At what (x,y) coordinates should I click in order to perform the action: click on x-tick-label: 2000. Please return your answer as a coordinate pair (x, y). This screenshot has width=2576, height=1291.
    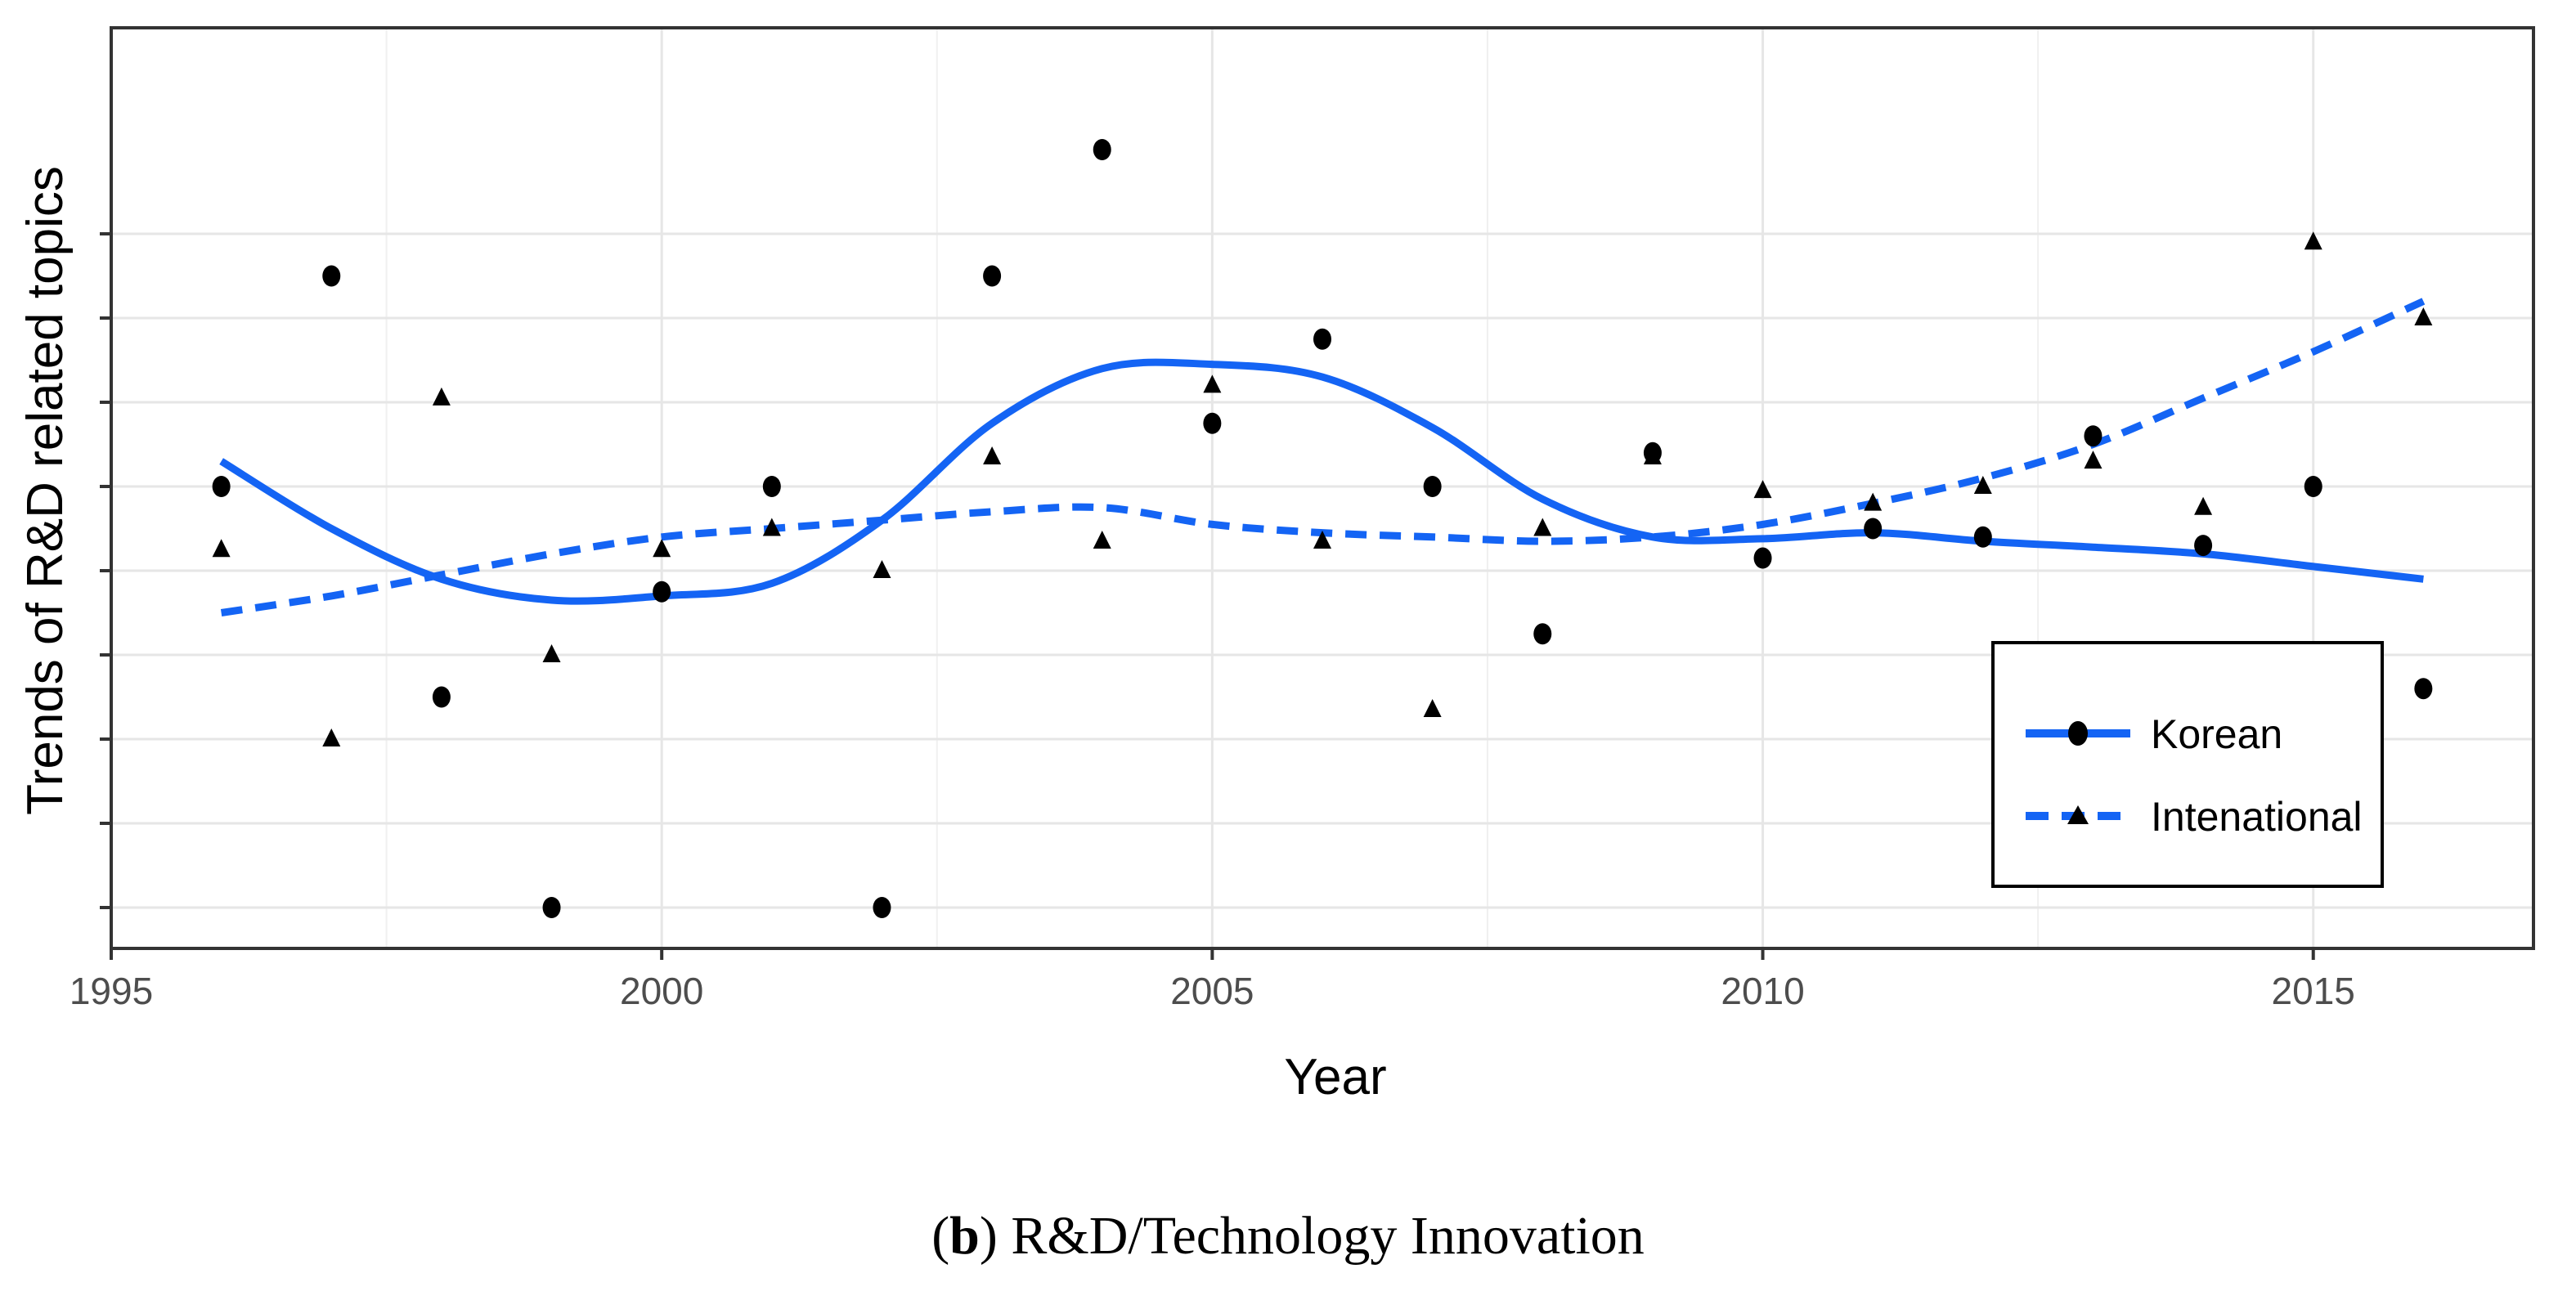
    Looking at the image, I should click on (661, 991).